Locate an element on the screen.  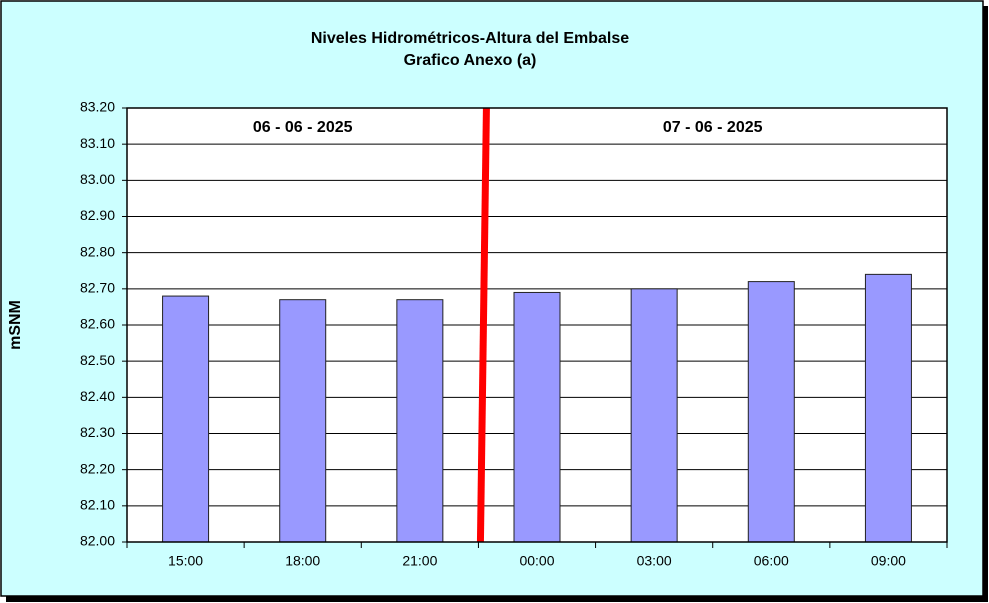
y-tick-label: 82.70 is located at coordinates (97, 288).